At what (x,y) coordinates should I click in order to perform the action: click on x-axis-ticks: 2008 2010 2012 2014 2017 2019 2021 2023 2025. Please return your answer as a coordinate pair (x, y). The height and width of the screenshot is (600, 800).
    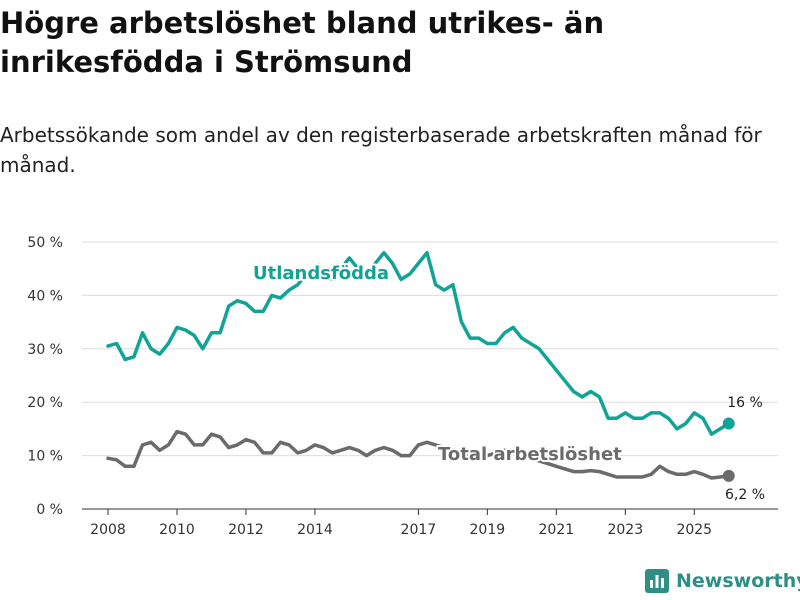
    Looking at the image, I should click on (401, 523).